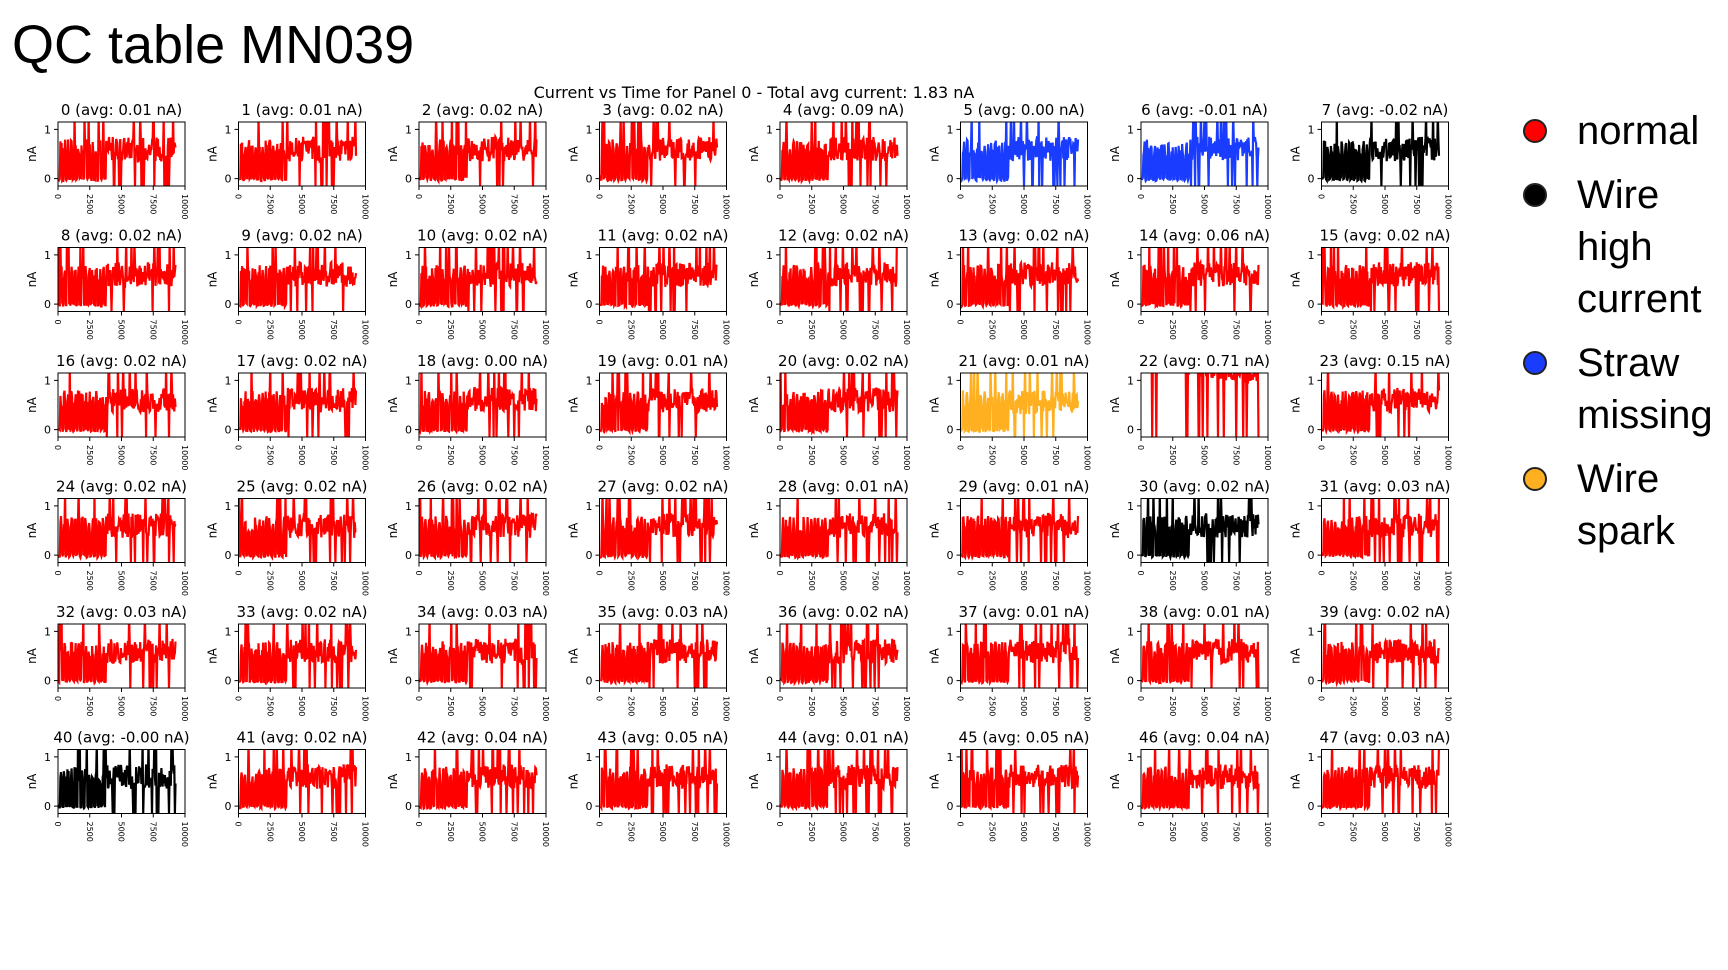 The height and width of the screenshot is (970, 1728). Describe the element at coordinates (1385, 487) in the screenshot. I see `subplot-title: 31 (avg: 0.03 nA)` at that location.